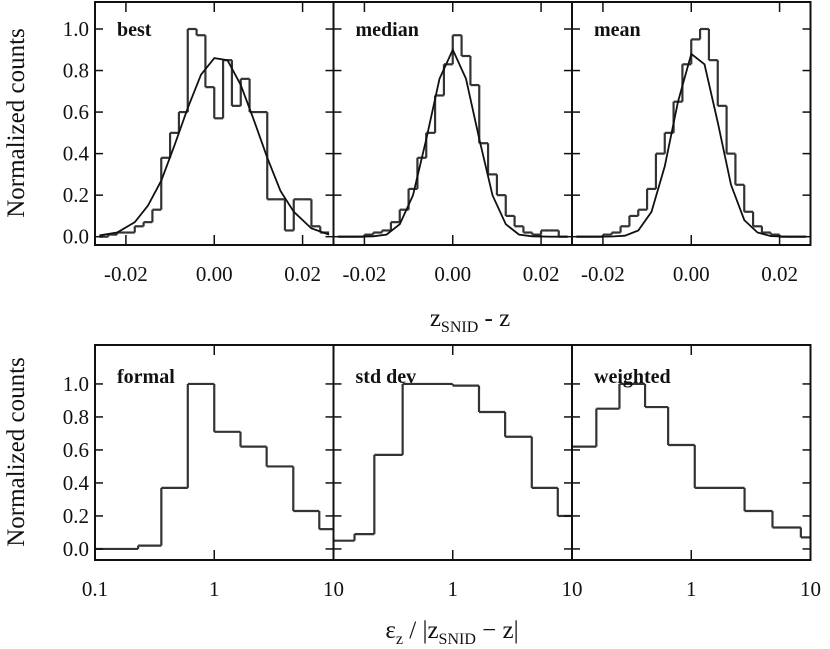 The height and width of the screenshot is (649, 830). What do you see at coordinates (399, 639) in the screenshot?
I see `x-axis-label-sub: z` at bounding box center [399, 639].